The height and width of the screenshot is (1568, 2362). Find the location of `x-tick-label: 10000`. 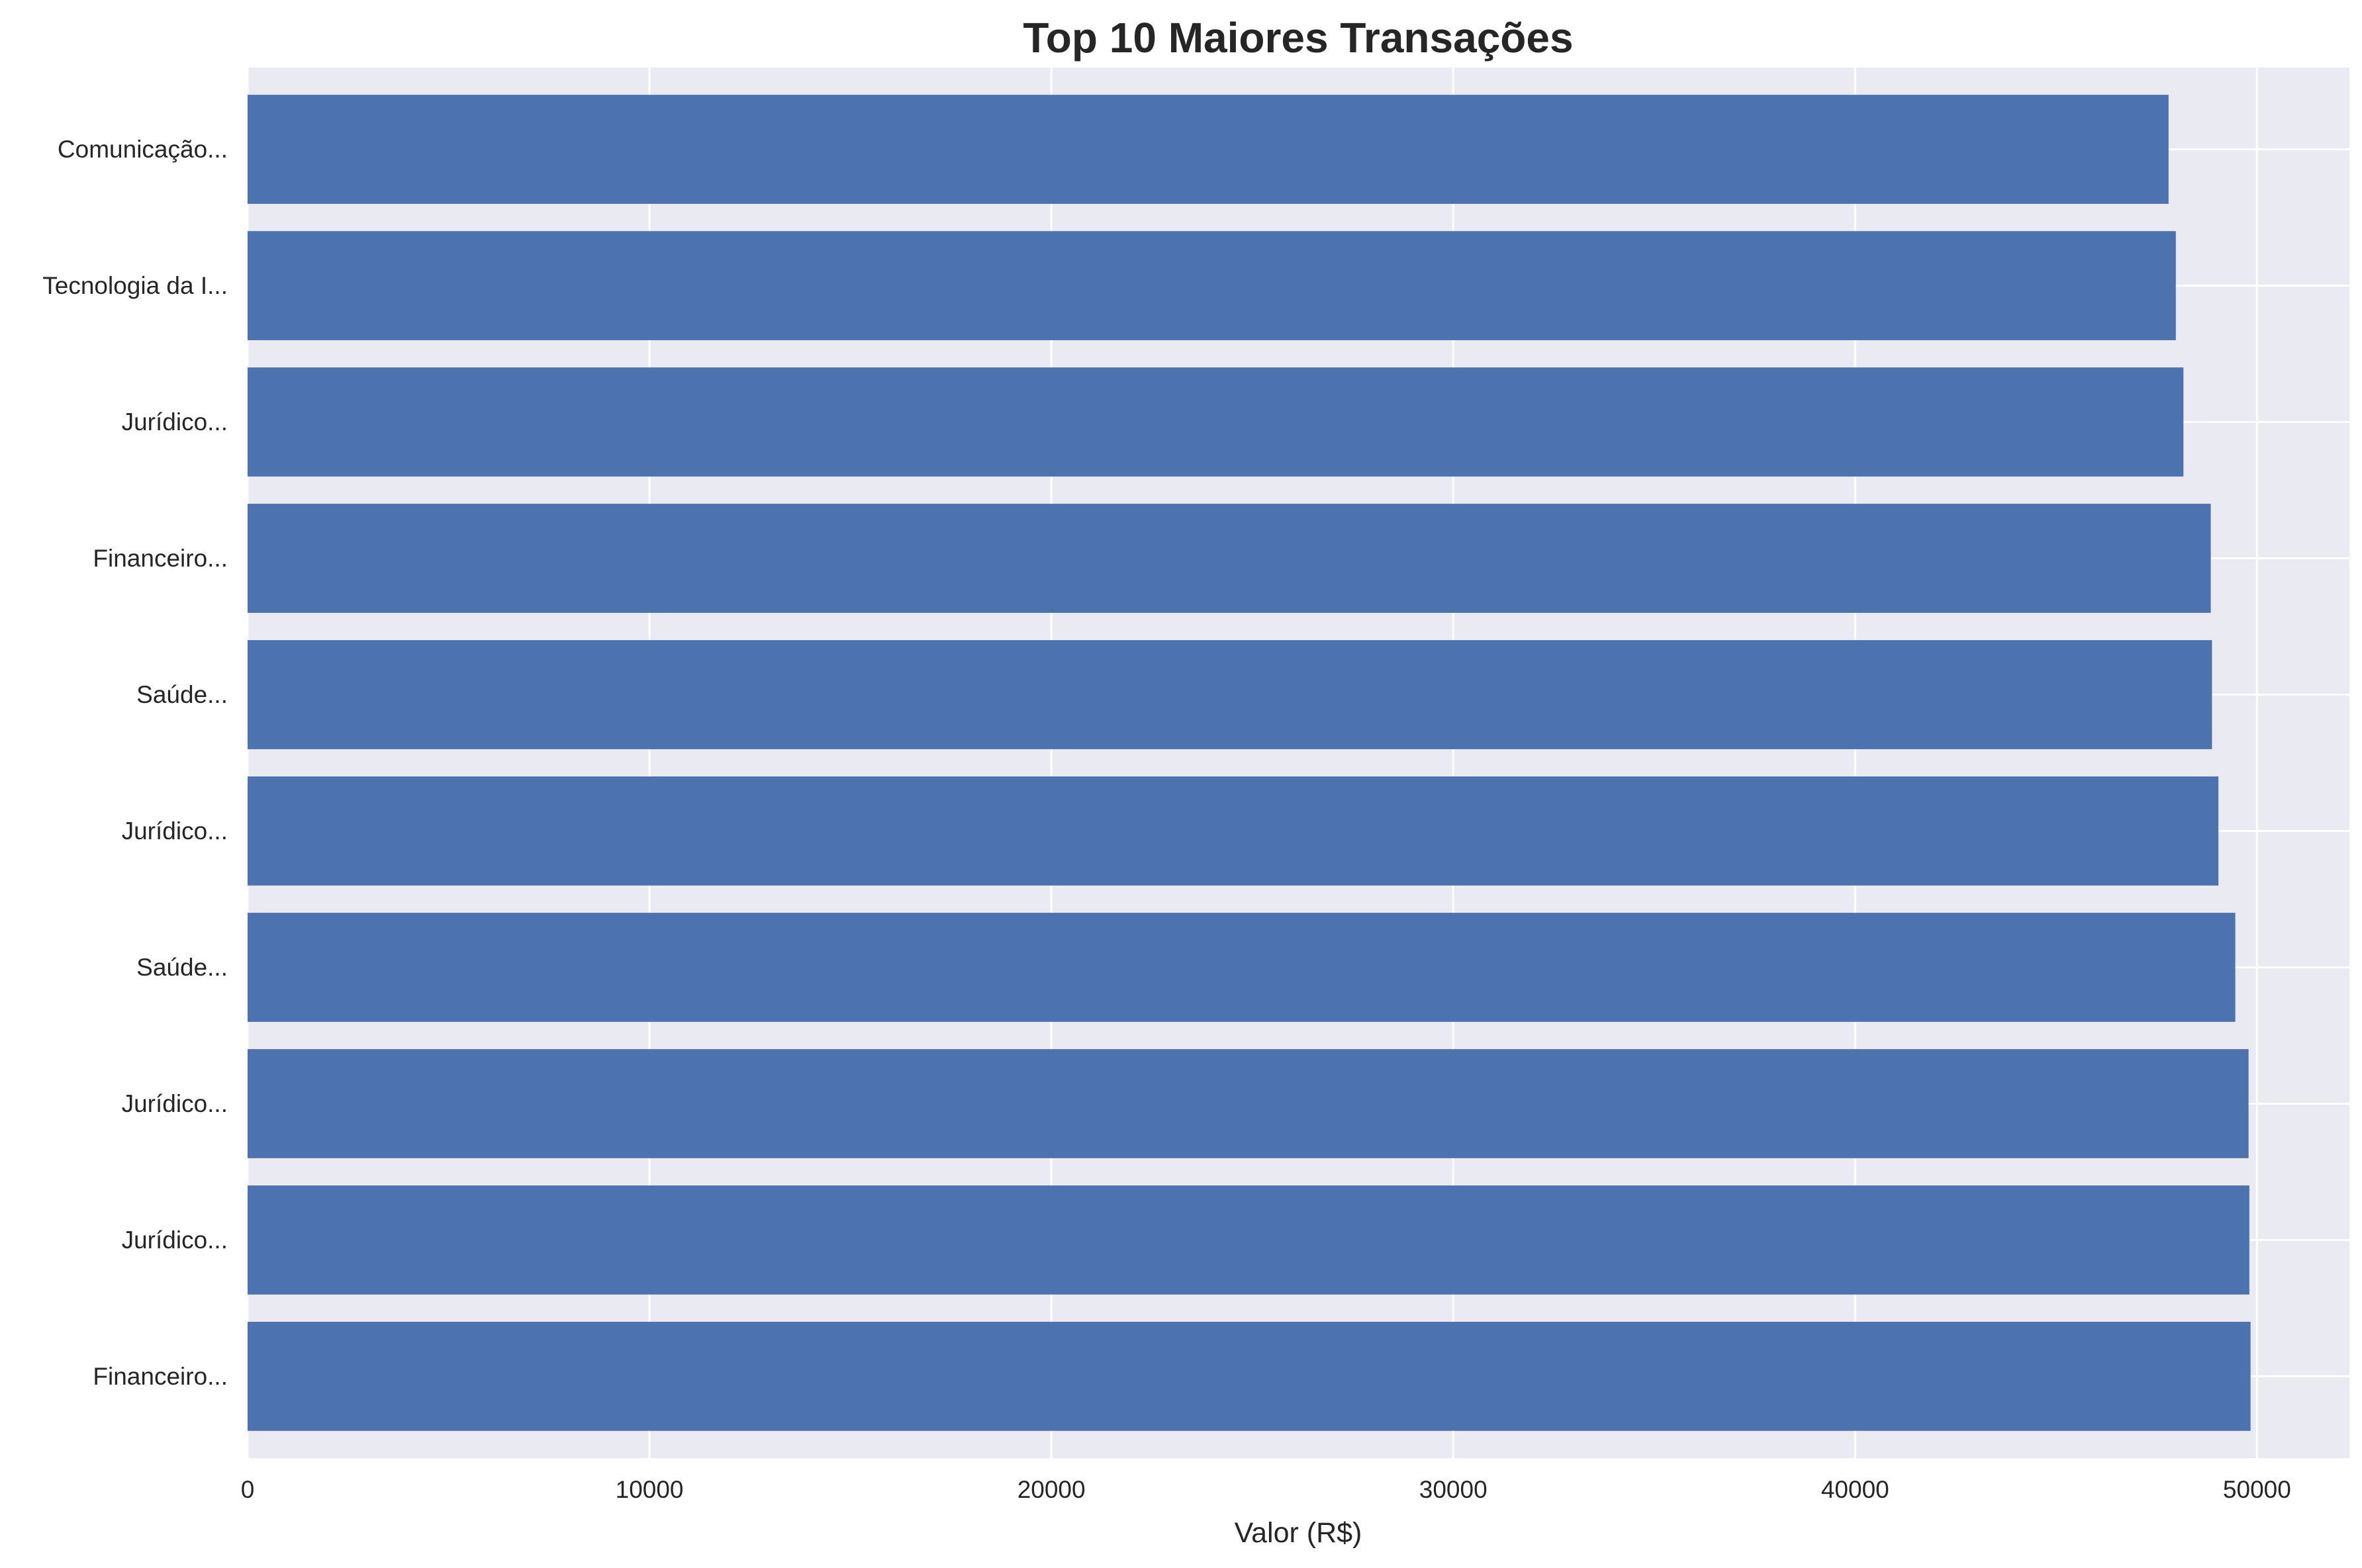

x-tick-label: 10000 is located at coordinates (650, 1489).